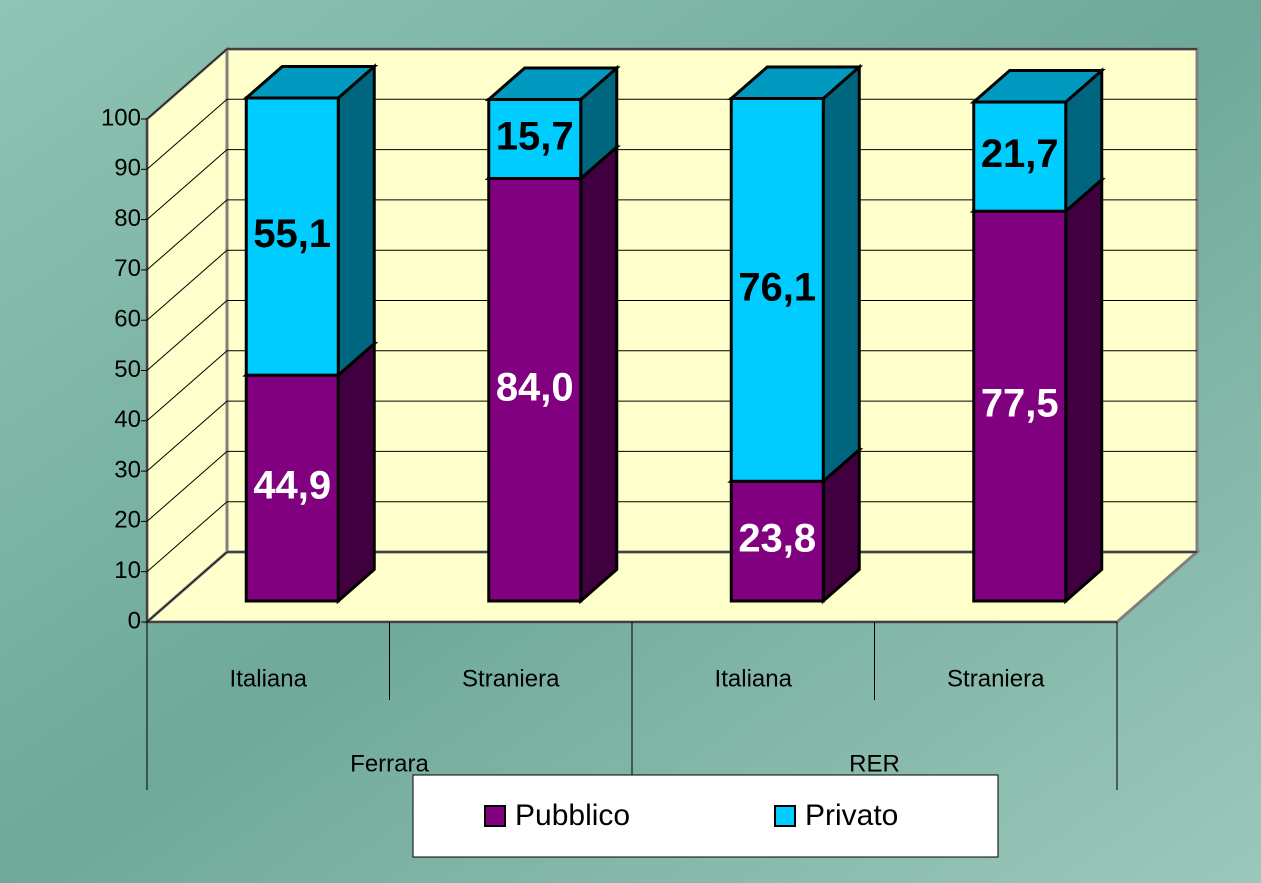  I want to click on y-tick-label: 30, so click(127, 469).